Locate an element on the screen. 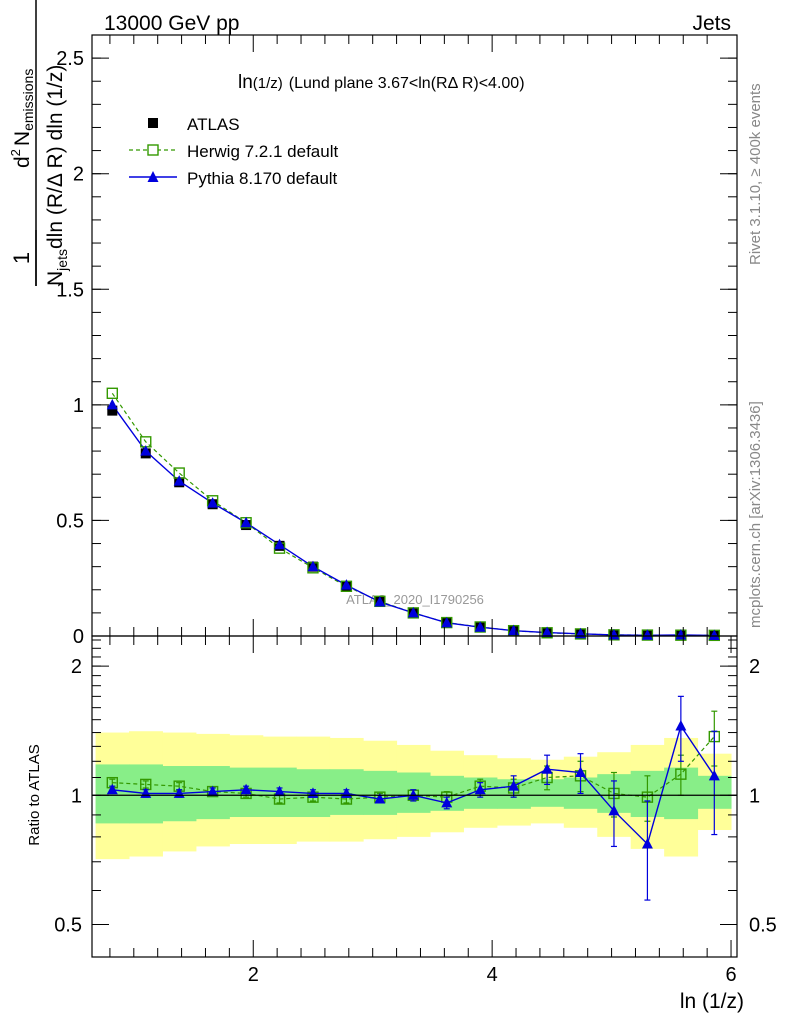 This screenshot has height=1024, width=786. plot-title: ln(1/z) (Lund plane 3.67<ln(RΔ R)<4.00) is located at coordinates (381, 82).